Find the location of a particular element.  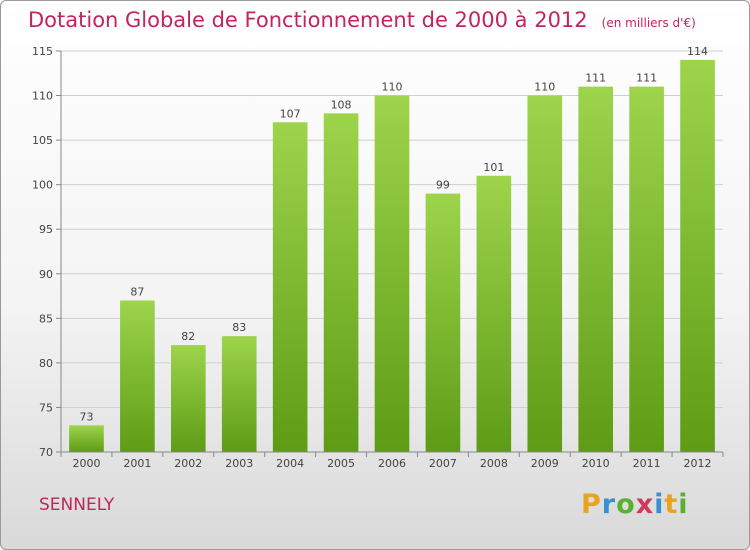

bar-2003 is located at coordinates (239, 394).